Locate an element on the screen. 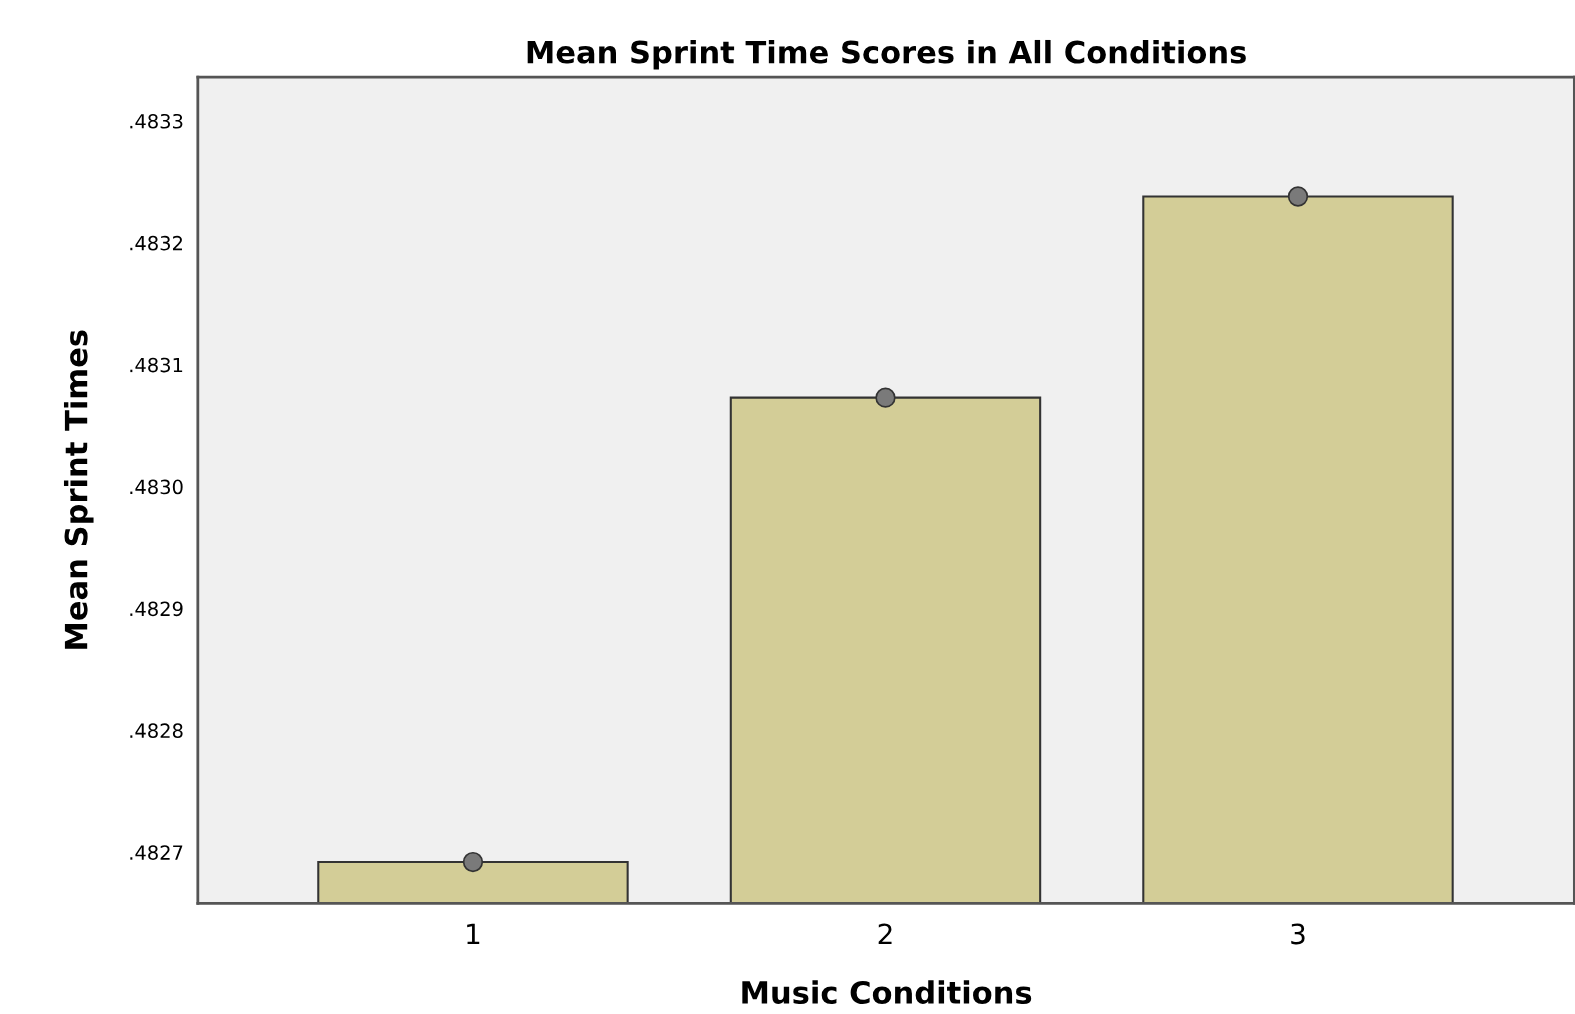 The width and height of the screenshot is (1575, 1014). y-tick-label: .4829 is located at coordinates (156, 609).